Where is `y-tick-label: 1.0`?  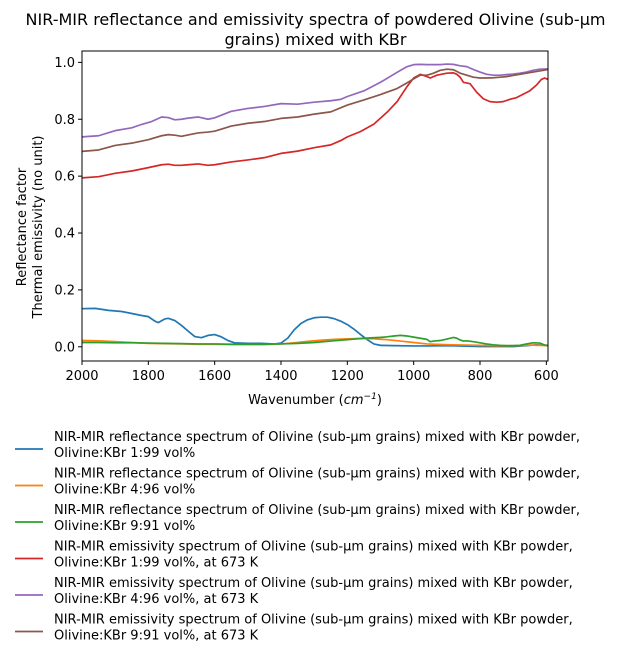
y-tick-label: 1.0 is located at coordinates (64, 63).